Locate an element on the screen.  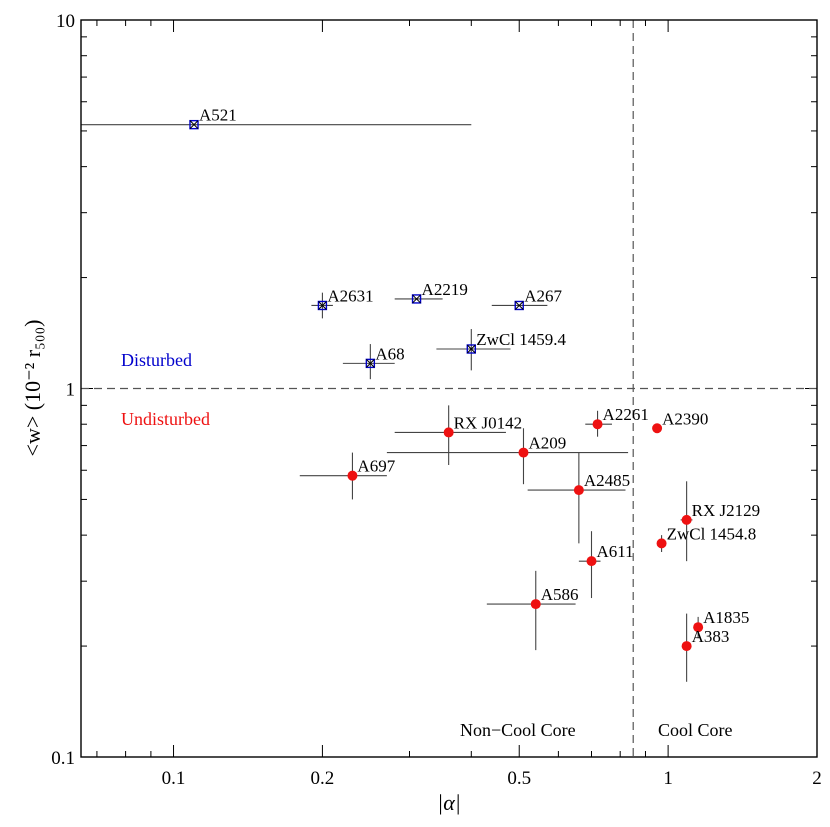
x-axis-label: |α| is located at coordinates (449, 802).